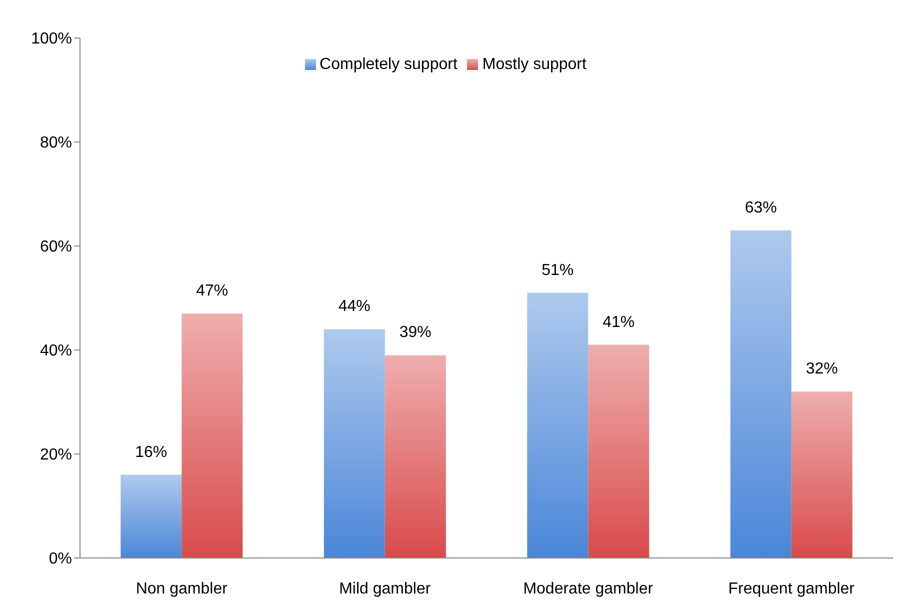 This screenshot has height=605, width=902. What do you see at coordinates (534, 64) in the screenshot?
I see `legend-label: Mostly support` at bounding box center [534, 64].